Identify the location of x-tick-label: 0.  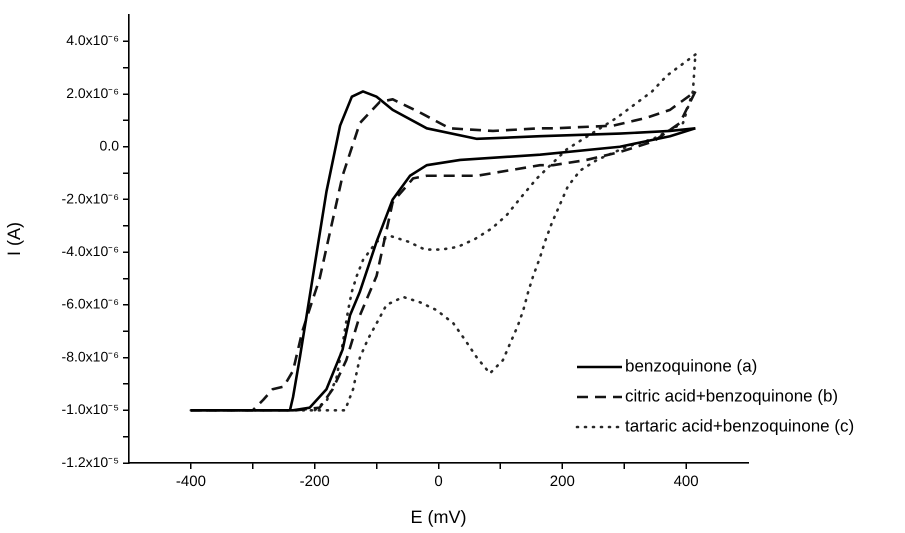
(438, 481).